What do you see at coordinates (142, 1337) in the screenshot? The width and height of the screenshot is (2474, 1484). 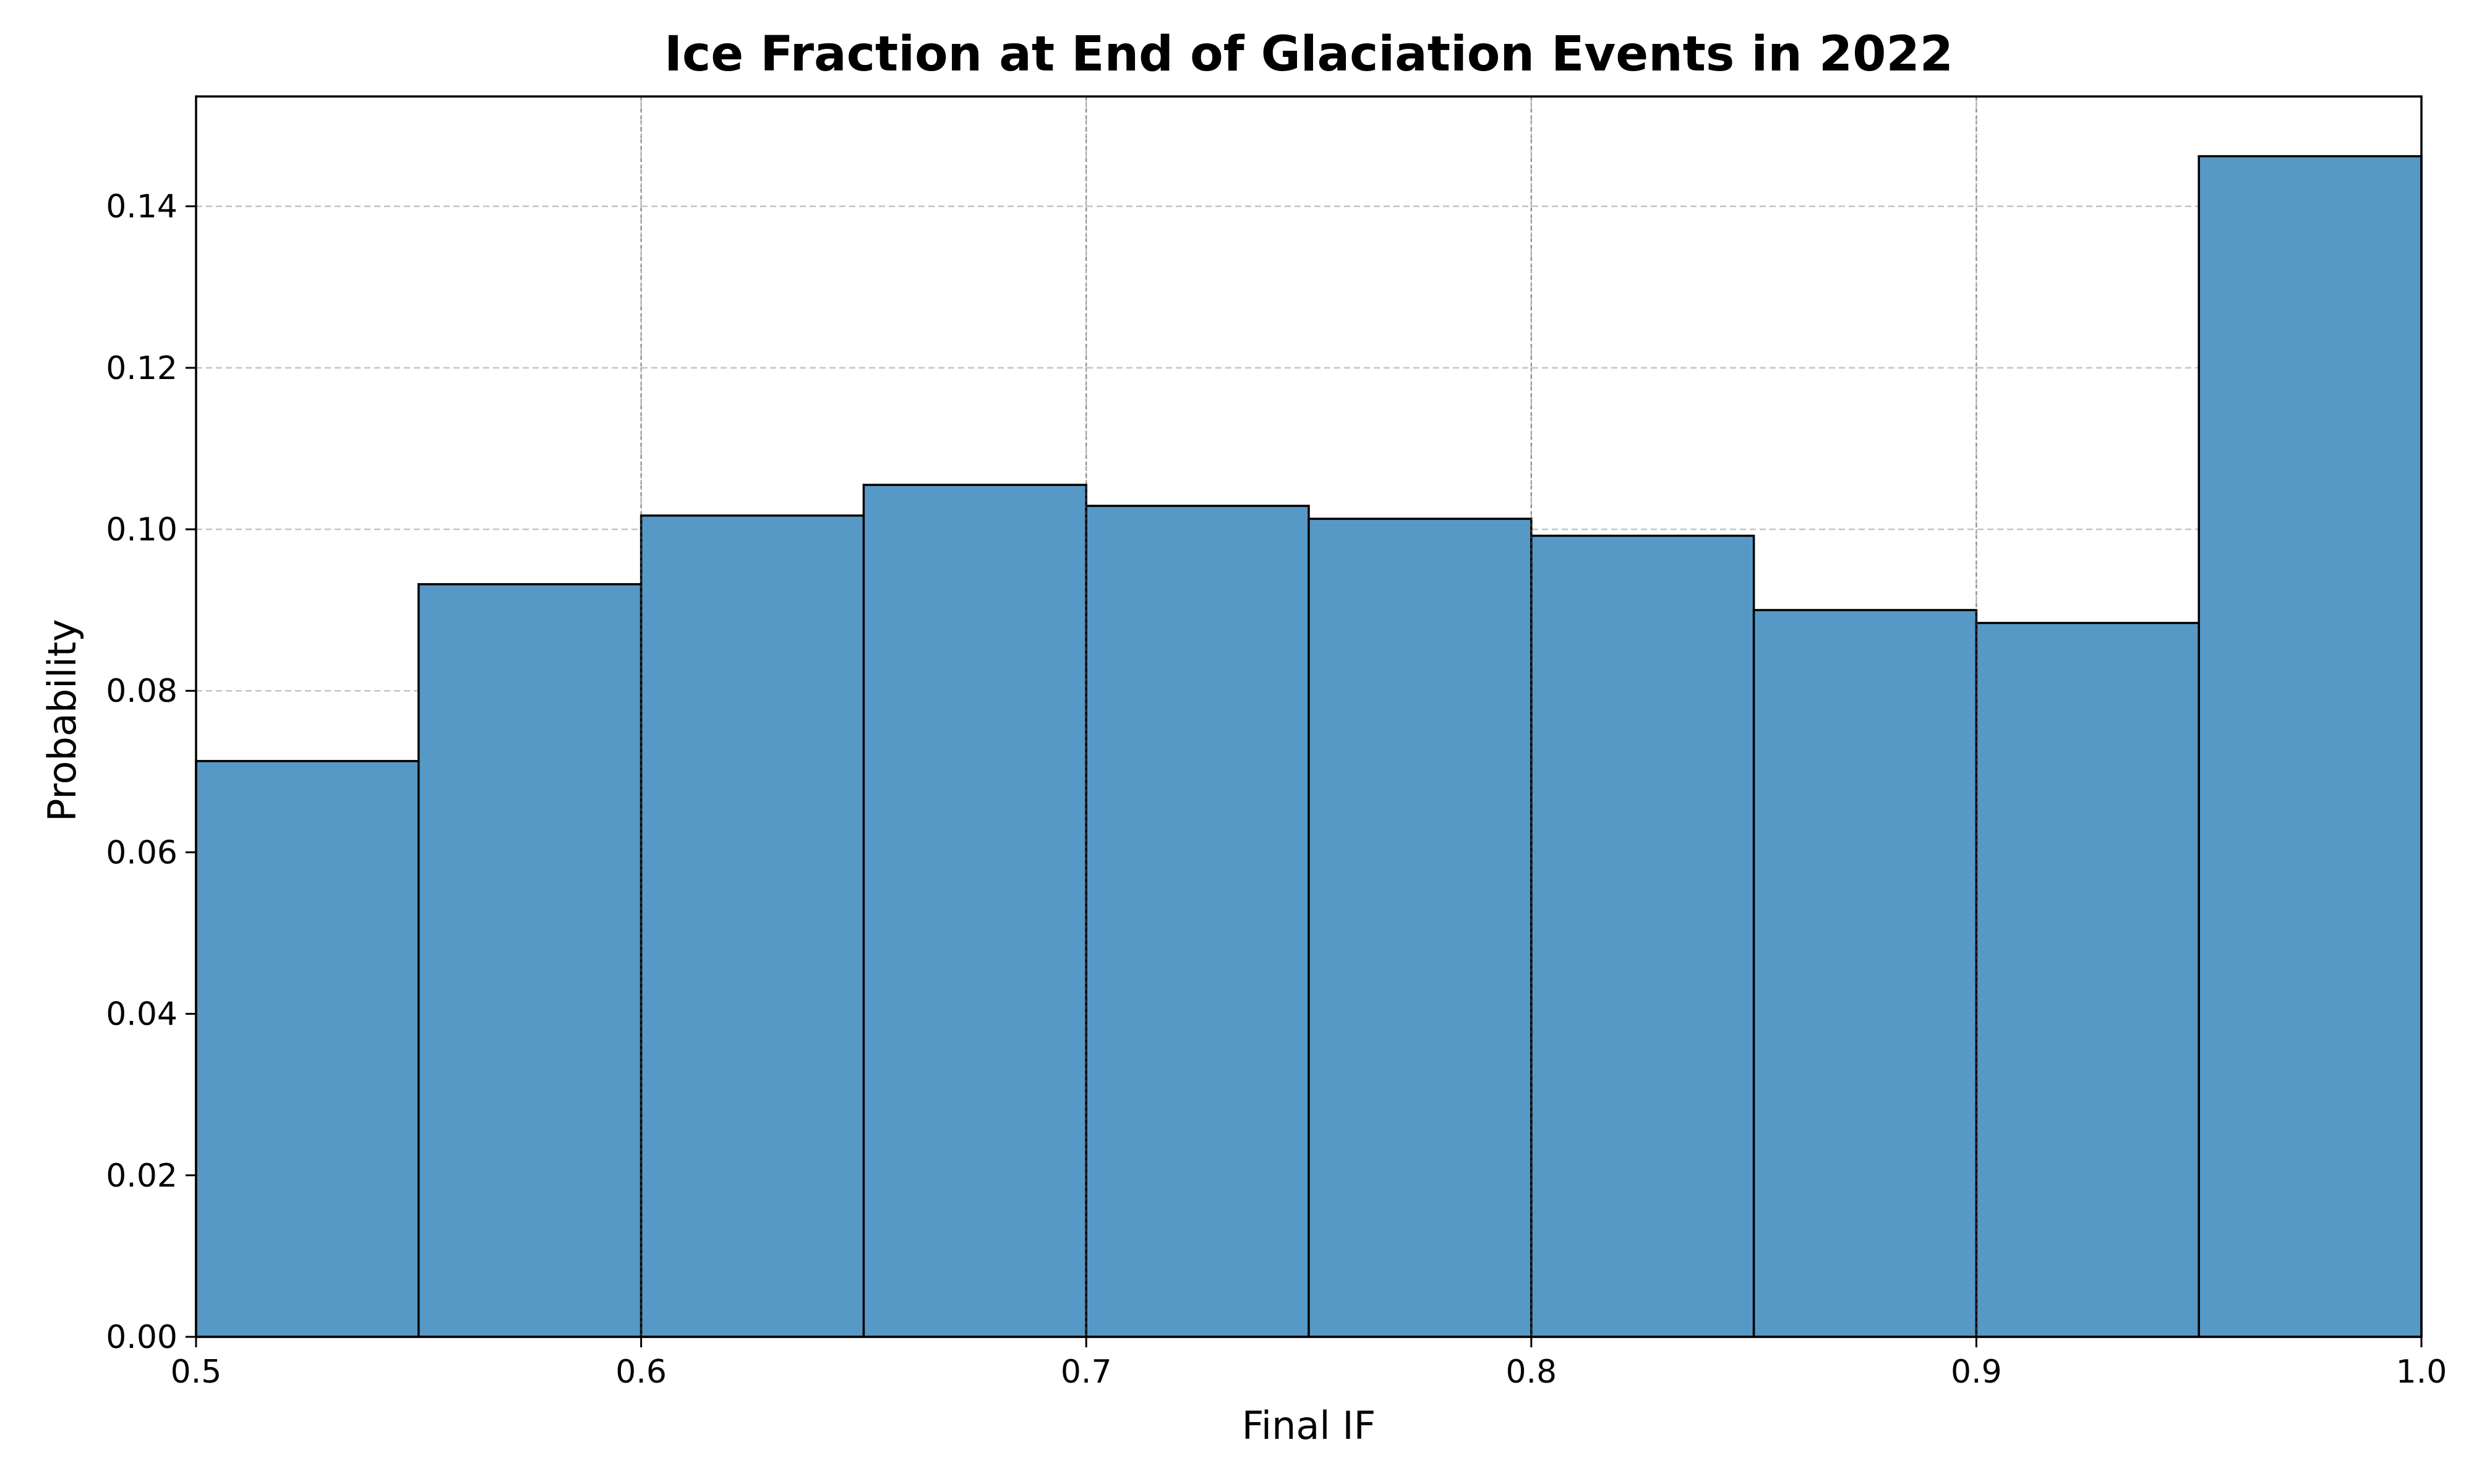 I see `y-tick-label: 0.00` at bounding box center [142, 1337].